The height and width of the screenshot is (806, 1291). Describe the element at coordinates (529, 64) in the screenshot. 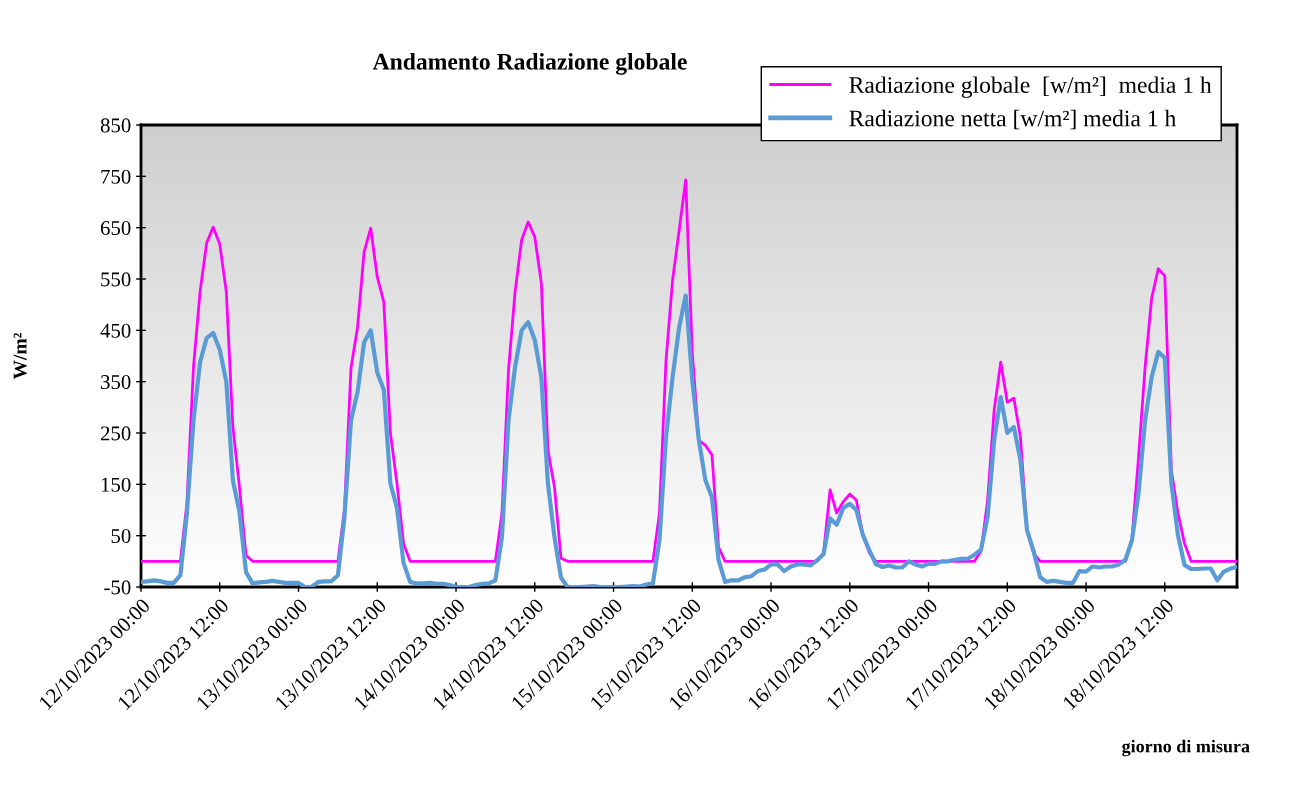

I see `chart-title: Andamento Radiazione globale` at that location.